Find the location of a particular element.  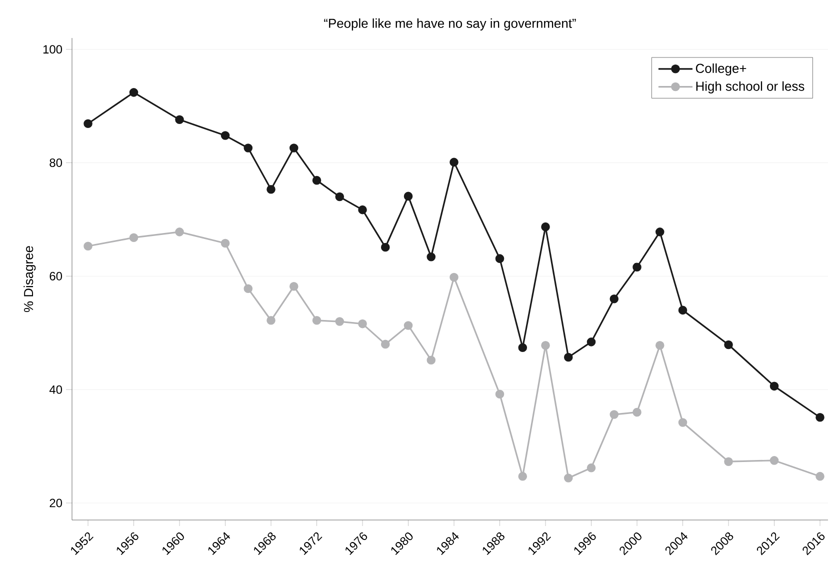

y-tick-label: 100 is located at coordinates (52, 49).